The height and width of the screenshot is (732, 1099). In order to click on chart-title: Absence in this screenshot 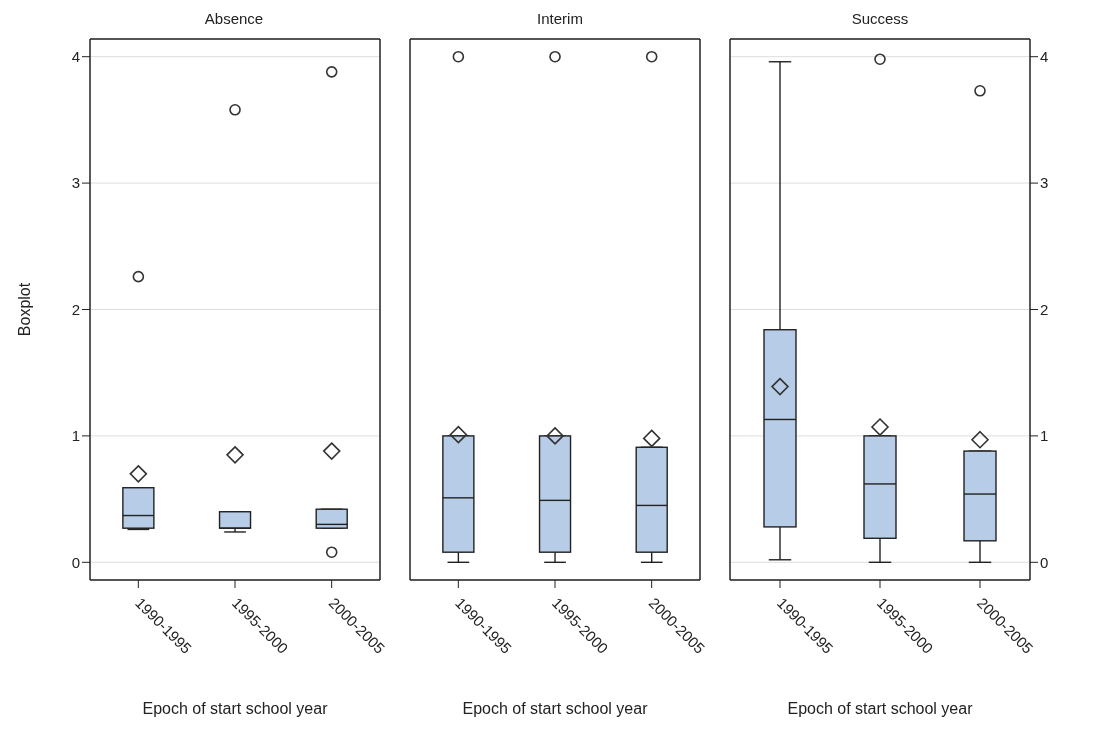, I will do `click(234, 19)`.